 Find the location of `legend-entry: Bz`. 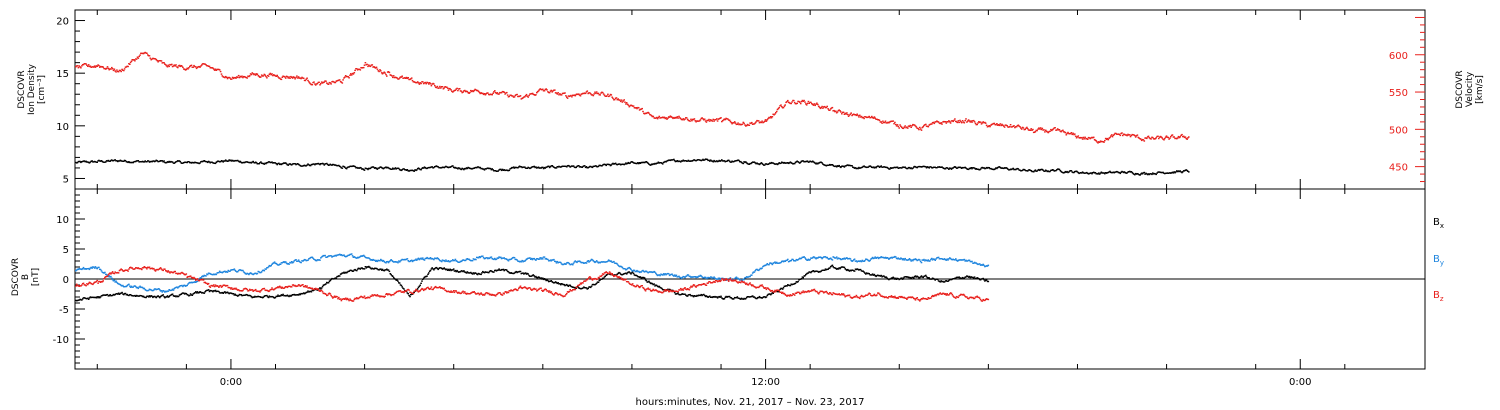

legend-entry: Bz is located at coordinates (1438, 296).